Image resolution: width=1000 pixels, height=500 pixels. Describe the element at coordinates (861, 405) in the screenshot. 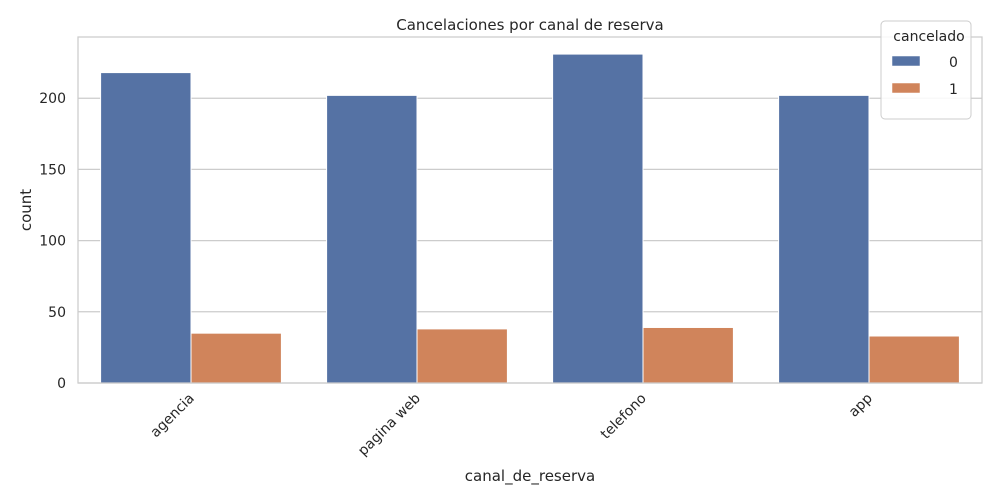

I see `x-tick-label: app` at that location.